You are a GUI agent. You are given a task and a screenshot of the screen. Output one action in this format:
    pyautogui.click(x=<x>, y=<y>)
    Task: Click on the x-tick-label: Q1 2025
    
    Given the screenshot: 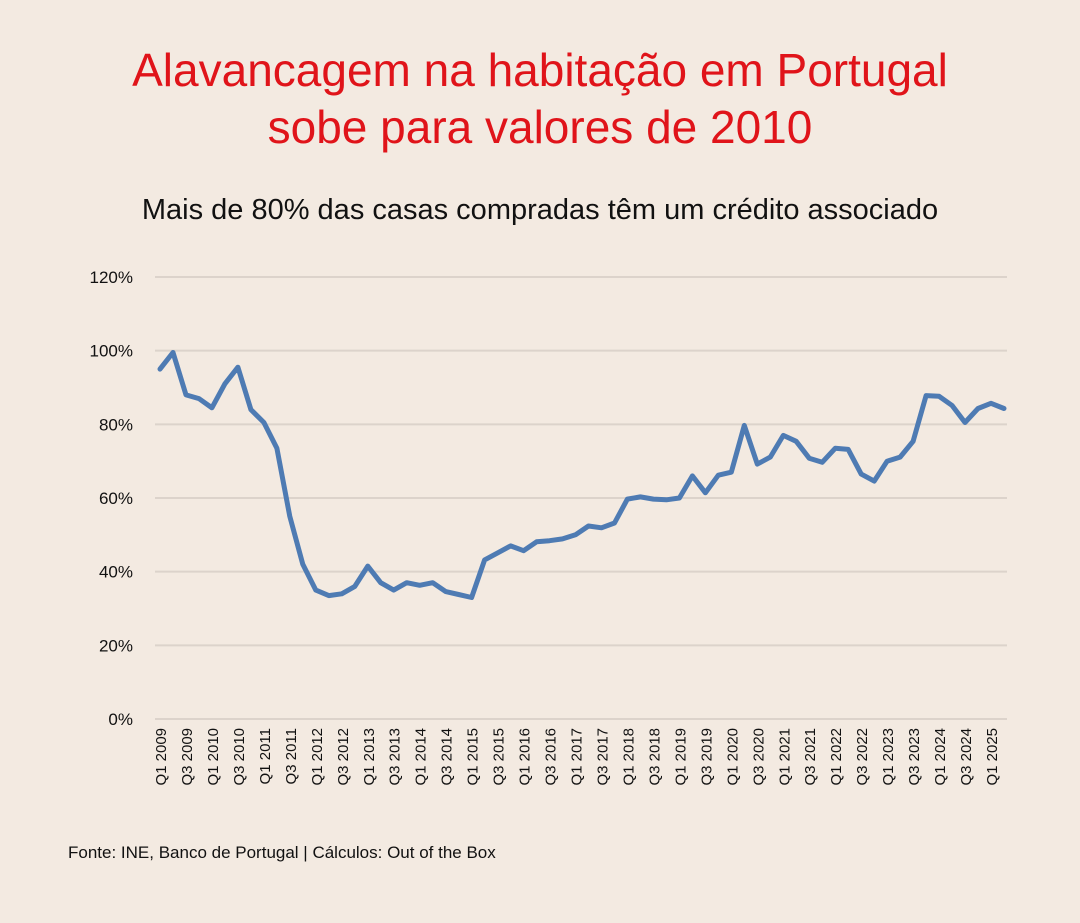 What is the action you would take?
    pyautogui.click(x=992, y=757)
    